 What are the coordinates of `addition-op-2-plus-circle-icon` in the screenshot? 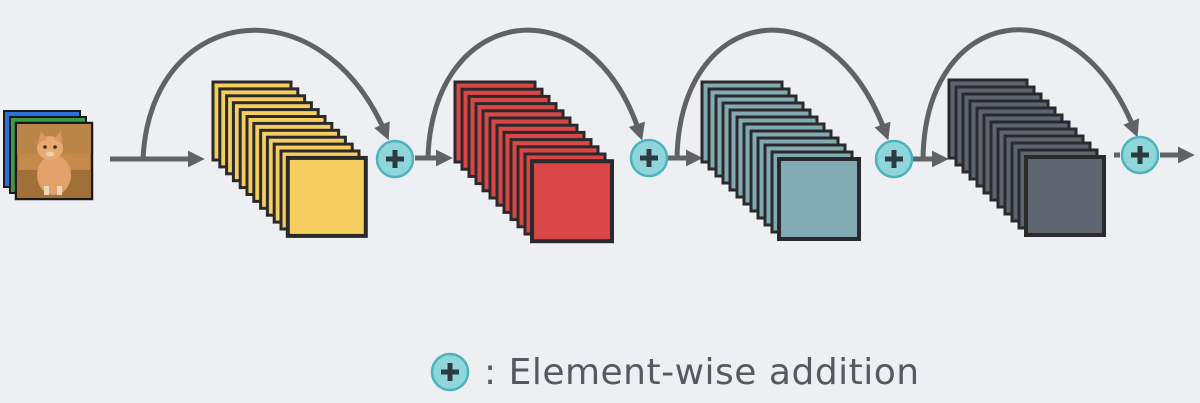 It's located at (649, 158).